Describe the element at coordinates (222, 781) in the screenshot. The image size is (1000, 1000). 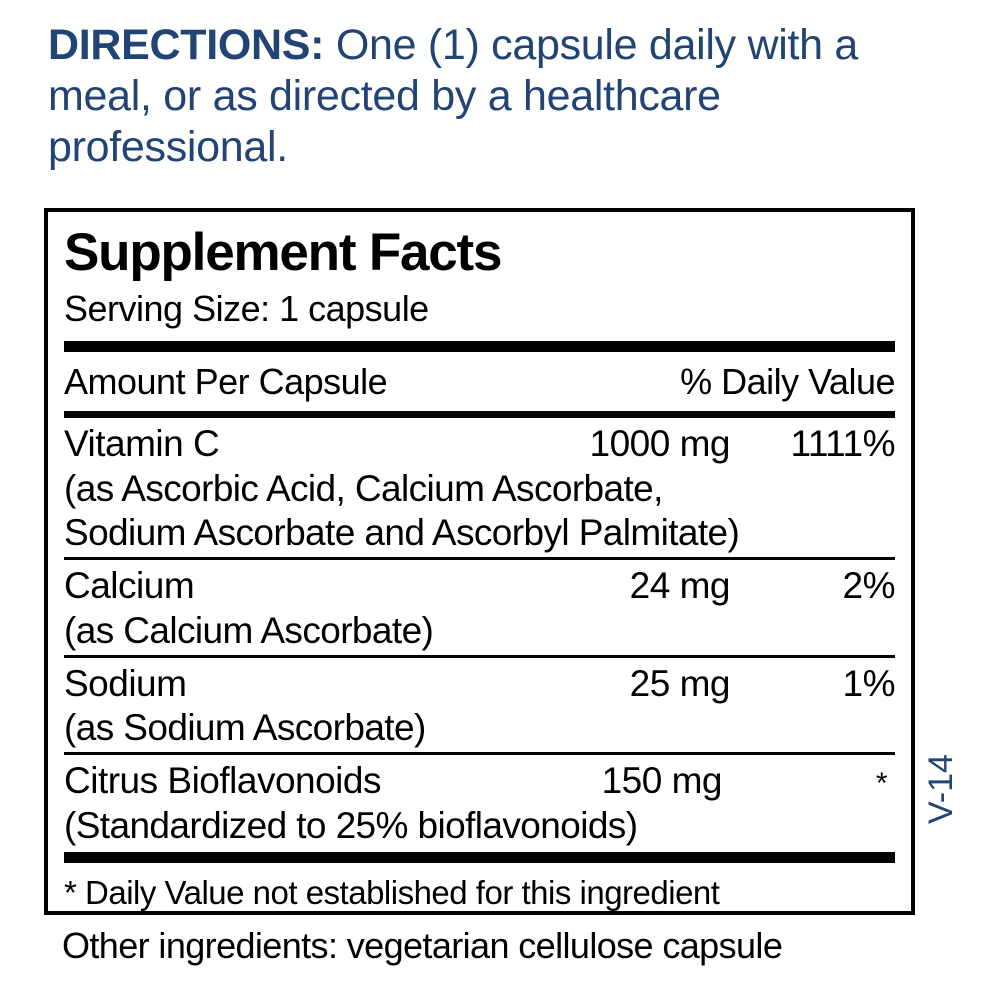
I see `nutrient-name: Citrus Bioflavonoids` at that location.